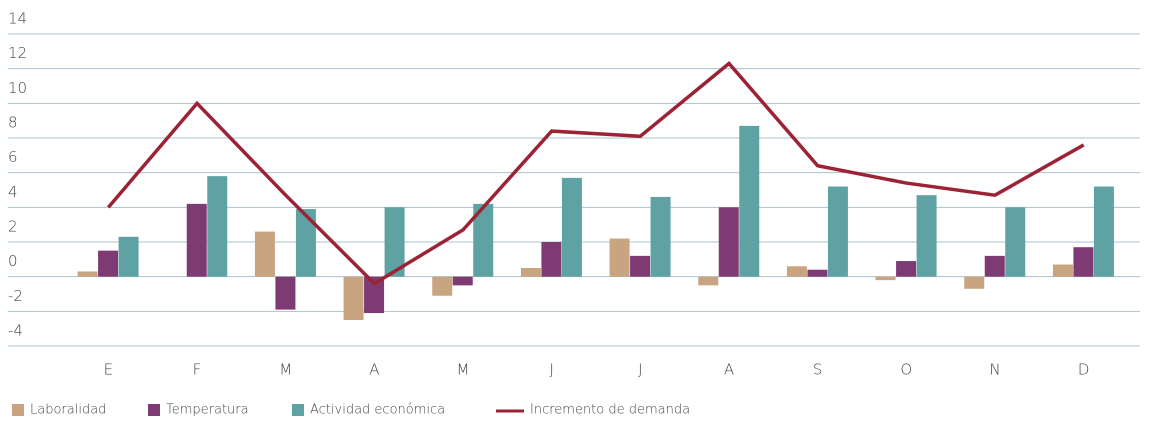  Describe the element at coordinates (377, 410) in the screenshot. I see `legend-label: Actividad económica` at that location.